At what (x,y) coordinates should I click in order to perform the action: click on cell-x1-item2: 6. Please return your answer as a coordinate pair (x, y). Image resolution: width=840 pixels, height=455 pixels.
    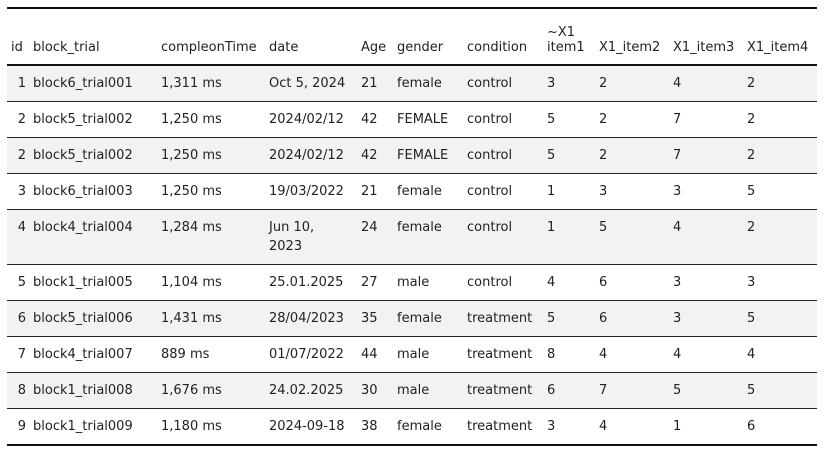
    Looking at the image, I should click on (632, 319).